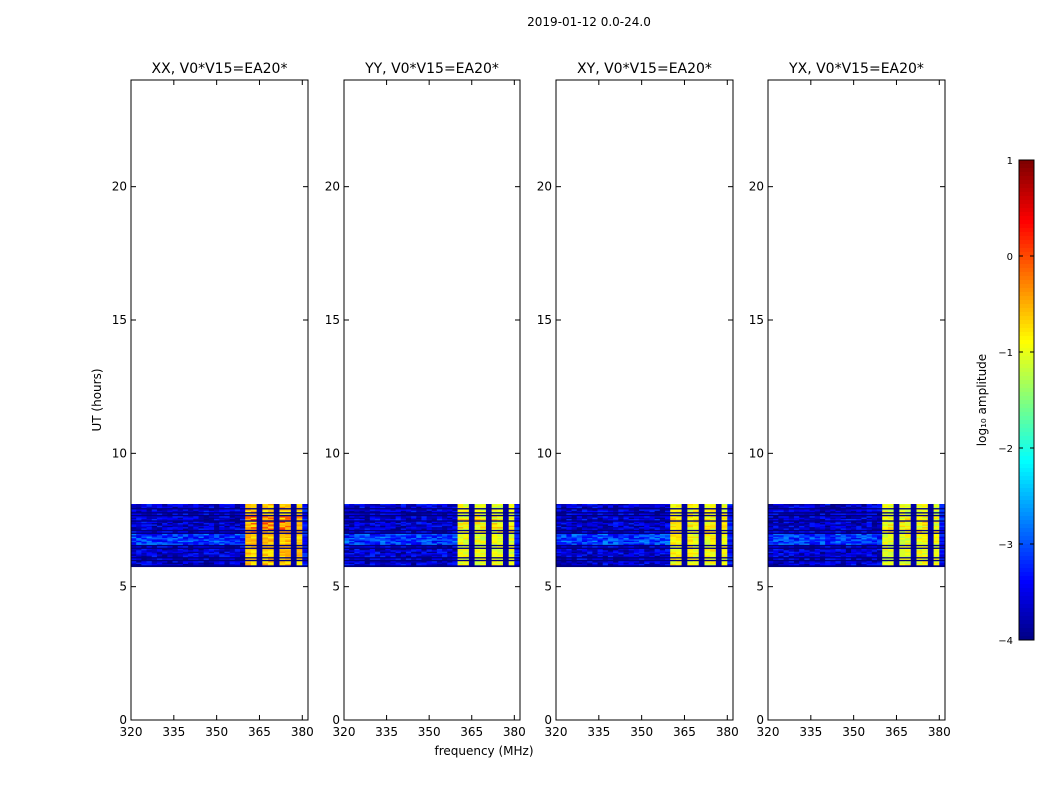 This screenshot has height=800, width=1050. What do you see at coordinates (982, 400) in the screenshot?
I see `colorbar-label: log₁₀ amplitude` at bounding box center [982, 400].